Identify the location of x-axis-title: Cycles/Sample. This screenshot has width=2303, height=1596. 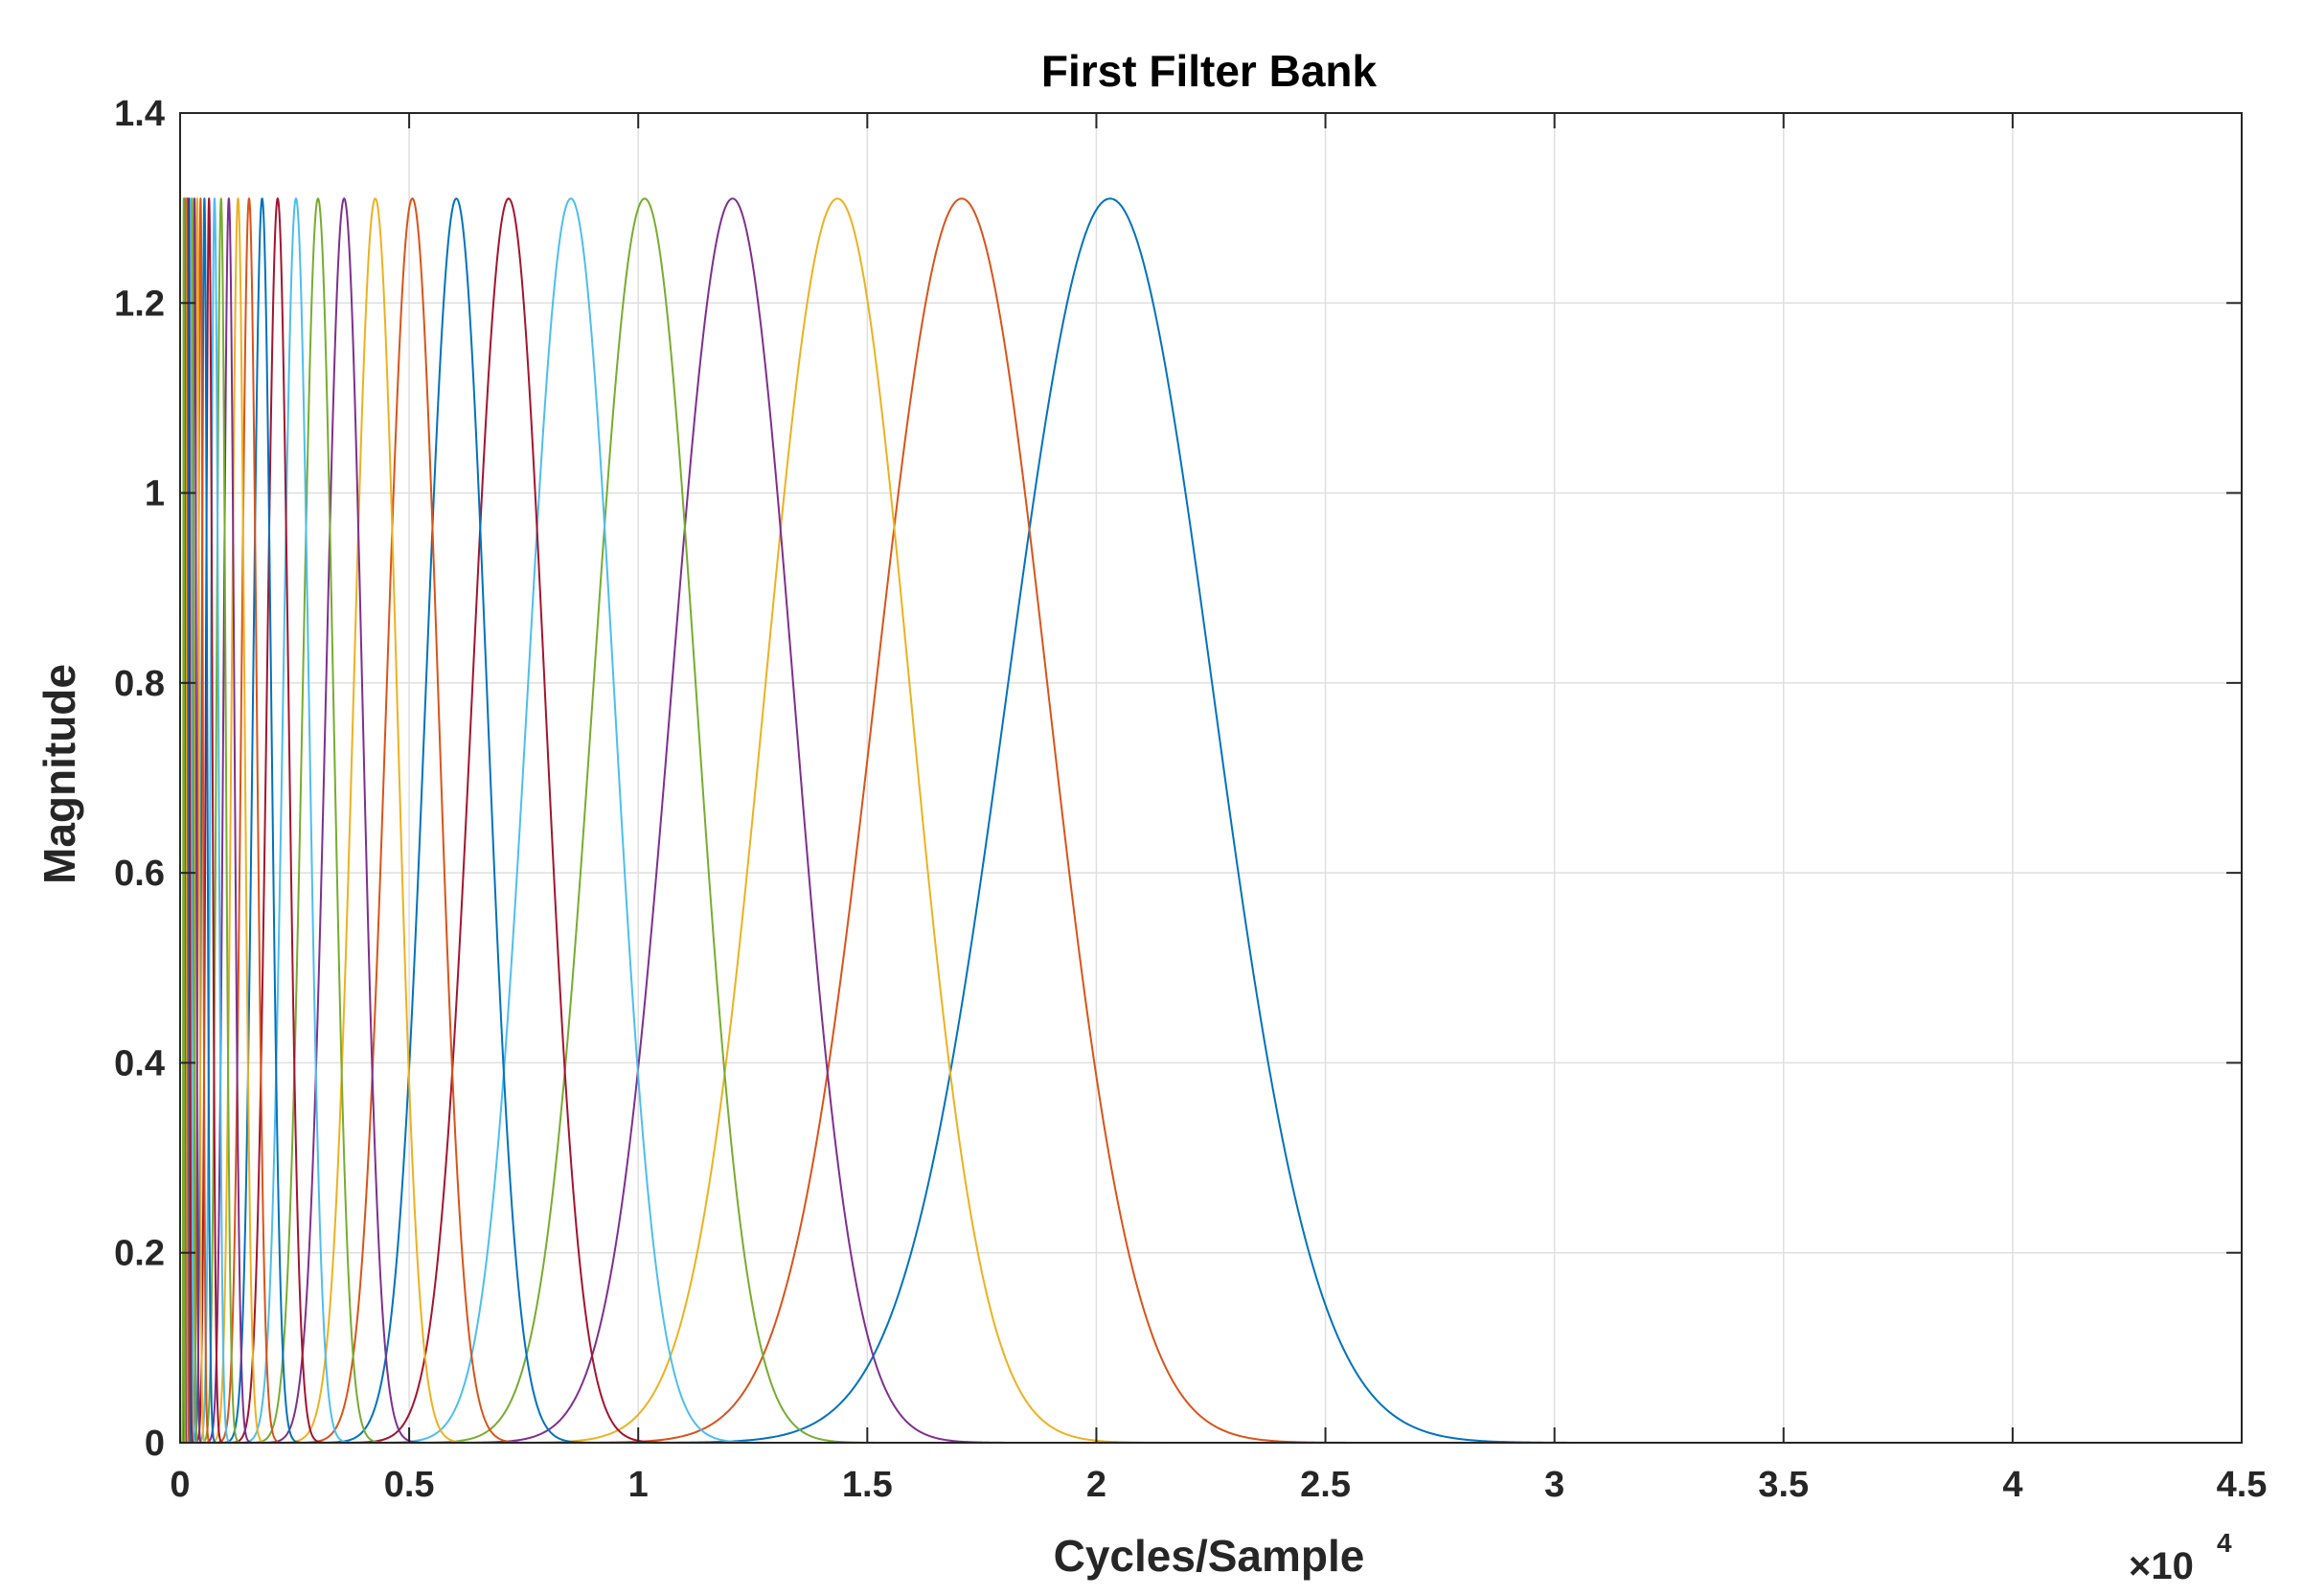
(1209, 1556).